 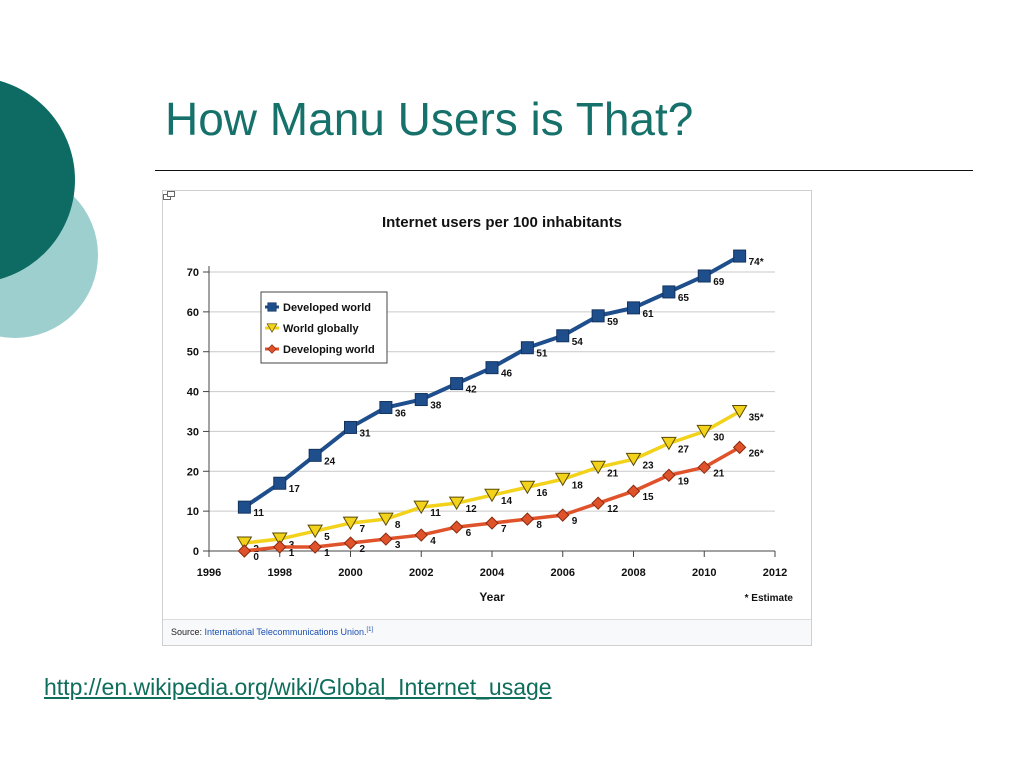 What do you see at coordinates (542, 493) in the screenshot?
I see `data-label-world-globally: 16` at bounding box center [542, 493].